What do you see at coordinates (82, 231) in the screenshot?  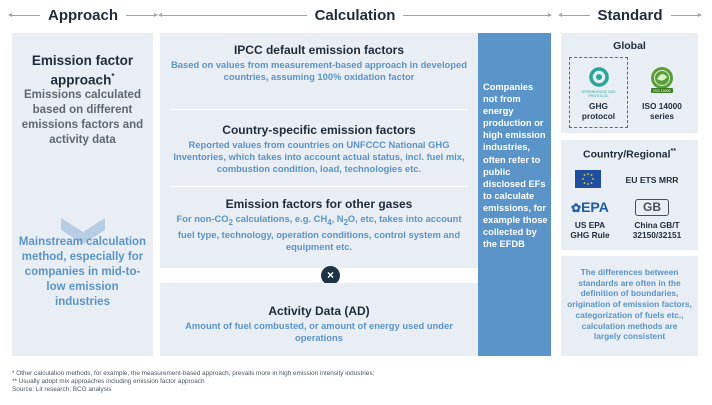 I see `chevron-down-icon` at bounding box center [82, 231].